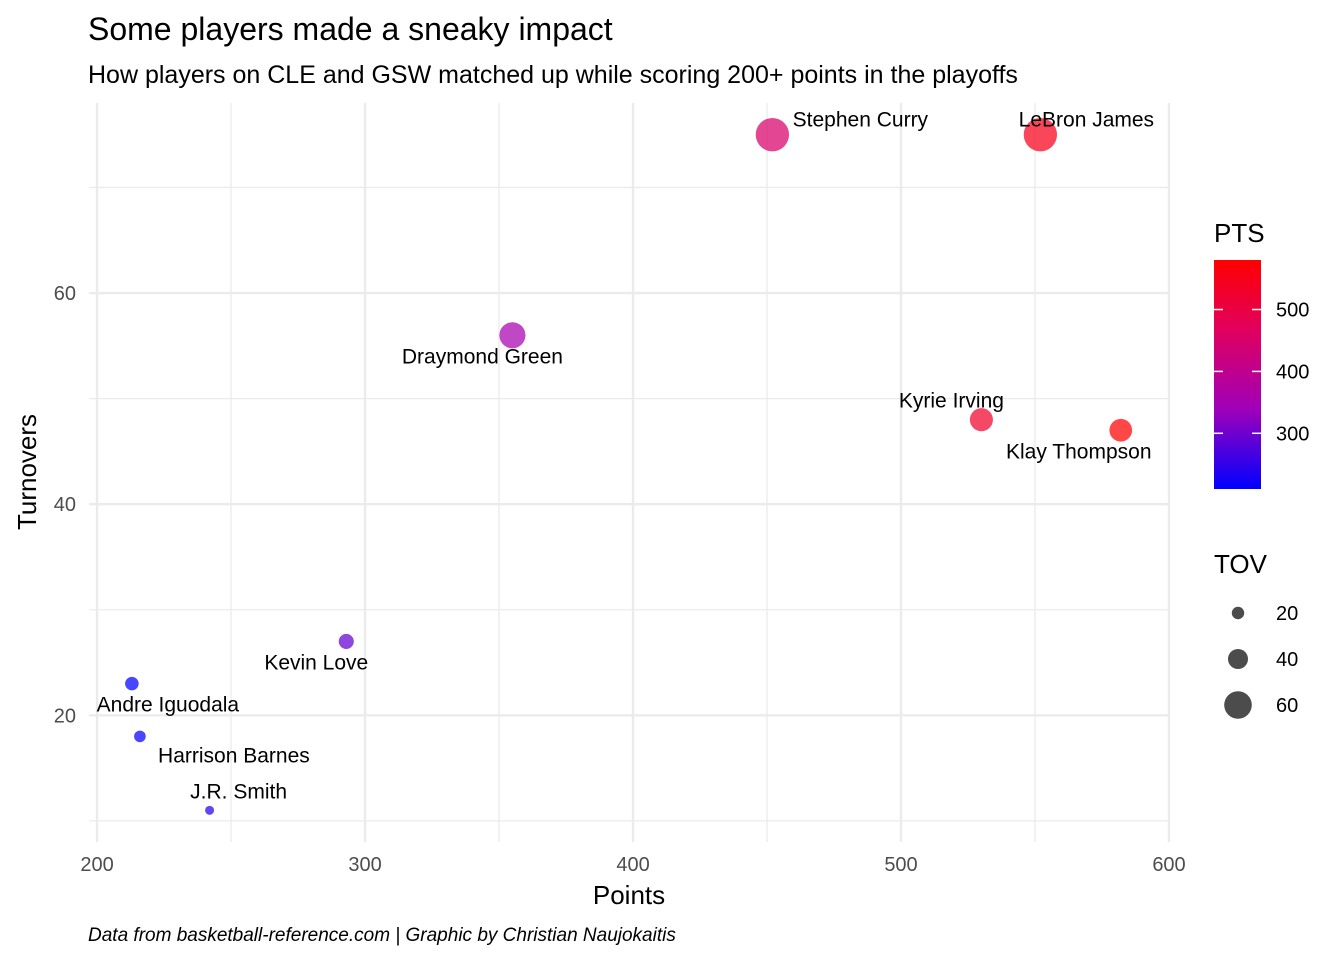 The width and height of the screenshot is (1344, 960). I want to click on point-stephen-curry, so click(772, 135).